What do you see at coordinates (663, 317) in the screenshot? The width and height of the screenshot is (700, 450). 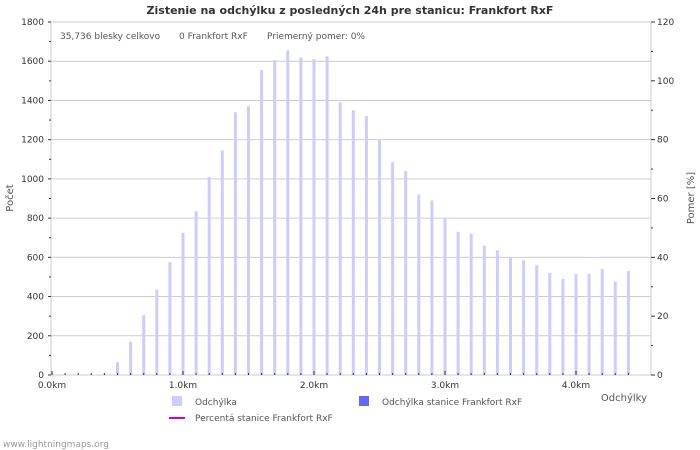 I see `y2-tick-label: 20` at bounding box center [663, 317].